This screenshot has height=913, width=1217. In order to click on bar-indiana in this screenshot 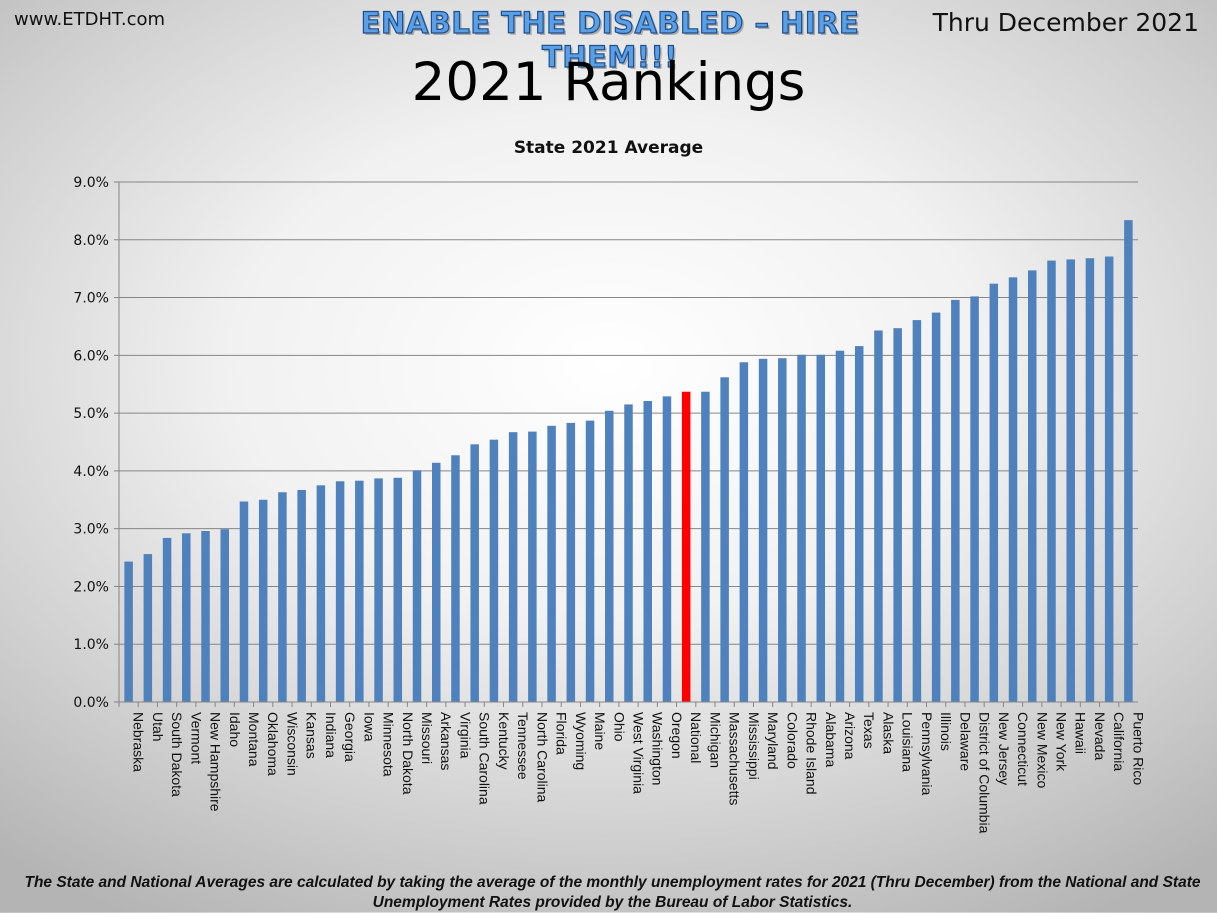, I will do `click(321, 593)`.